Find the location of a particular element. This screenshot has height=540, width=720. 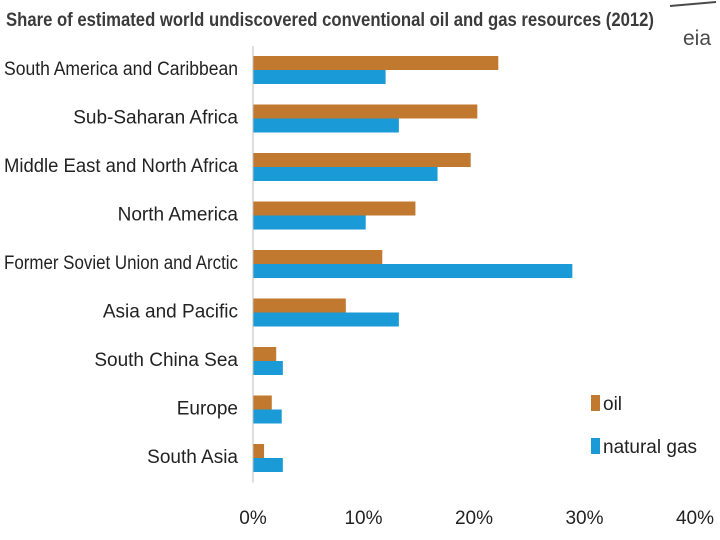

x-tick-label: 0% is located at coordinates (253, 518).